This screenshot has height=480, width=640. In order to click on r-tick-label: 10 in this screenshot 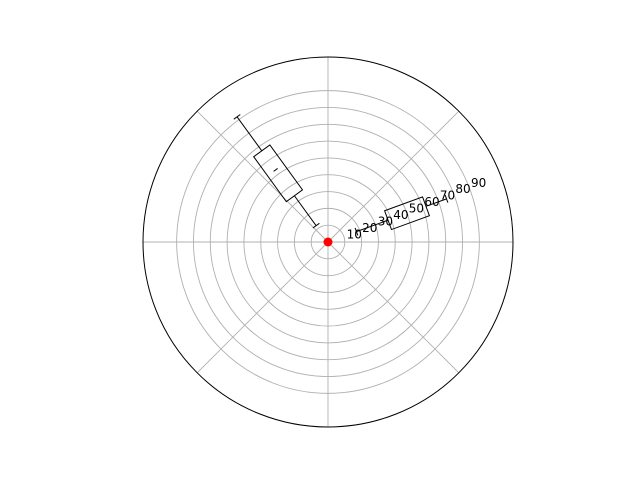, I will do `click(354, 234)`.